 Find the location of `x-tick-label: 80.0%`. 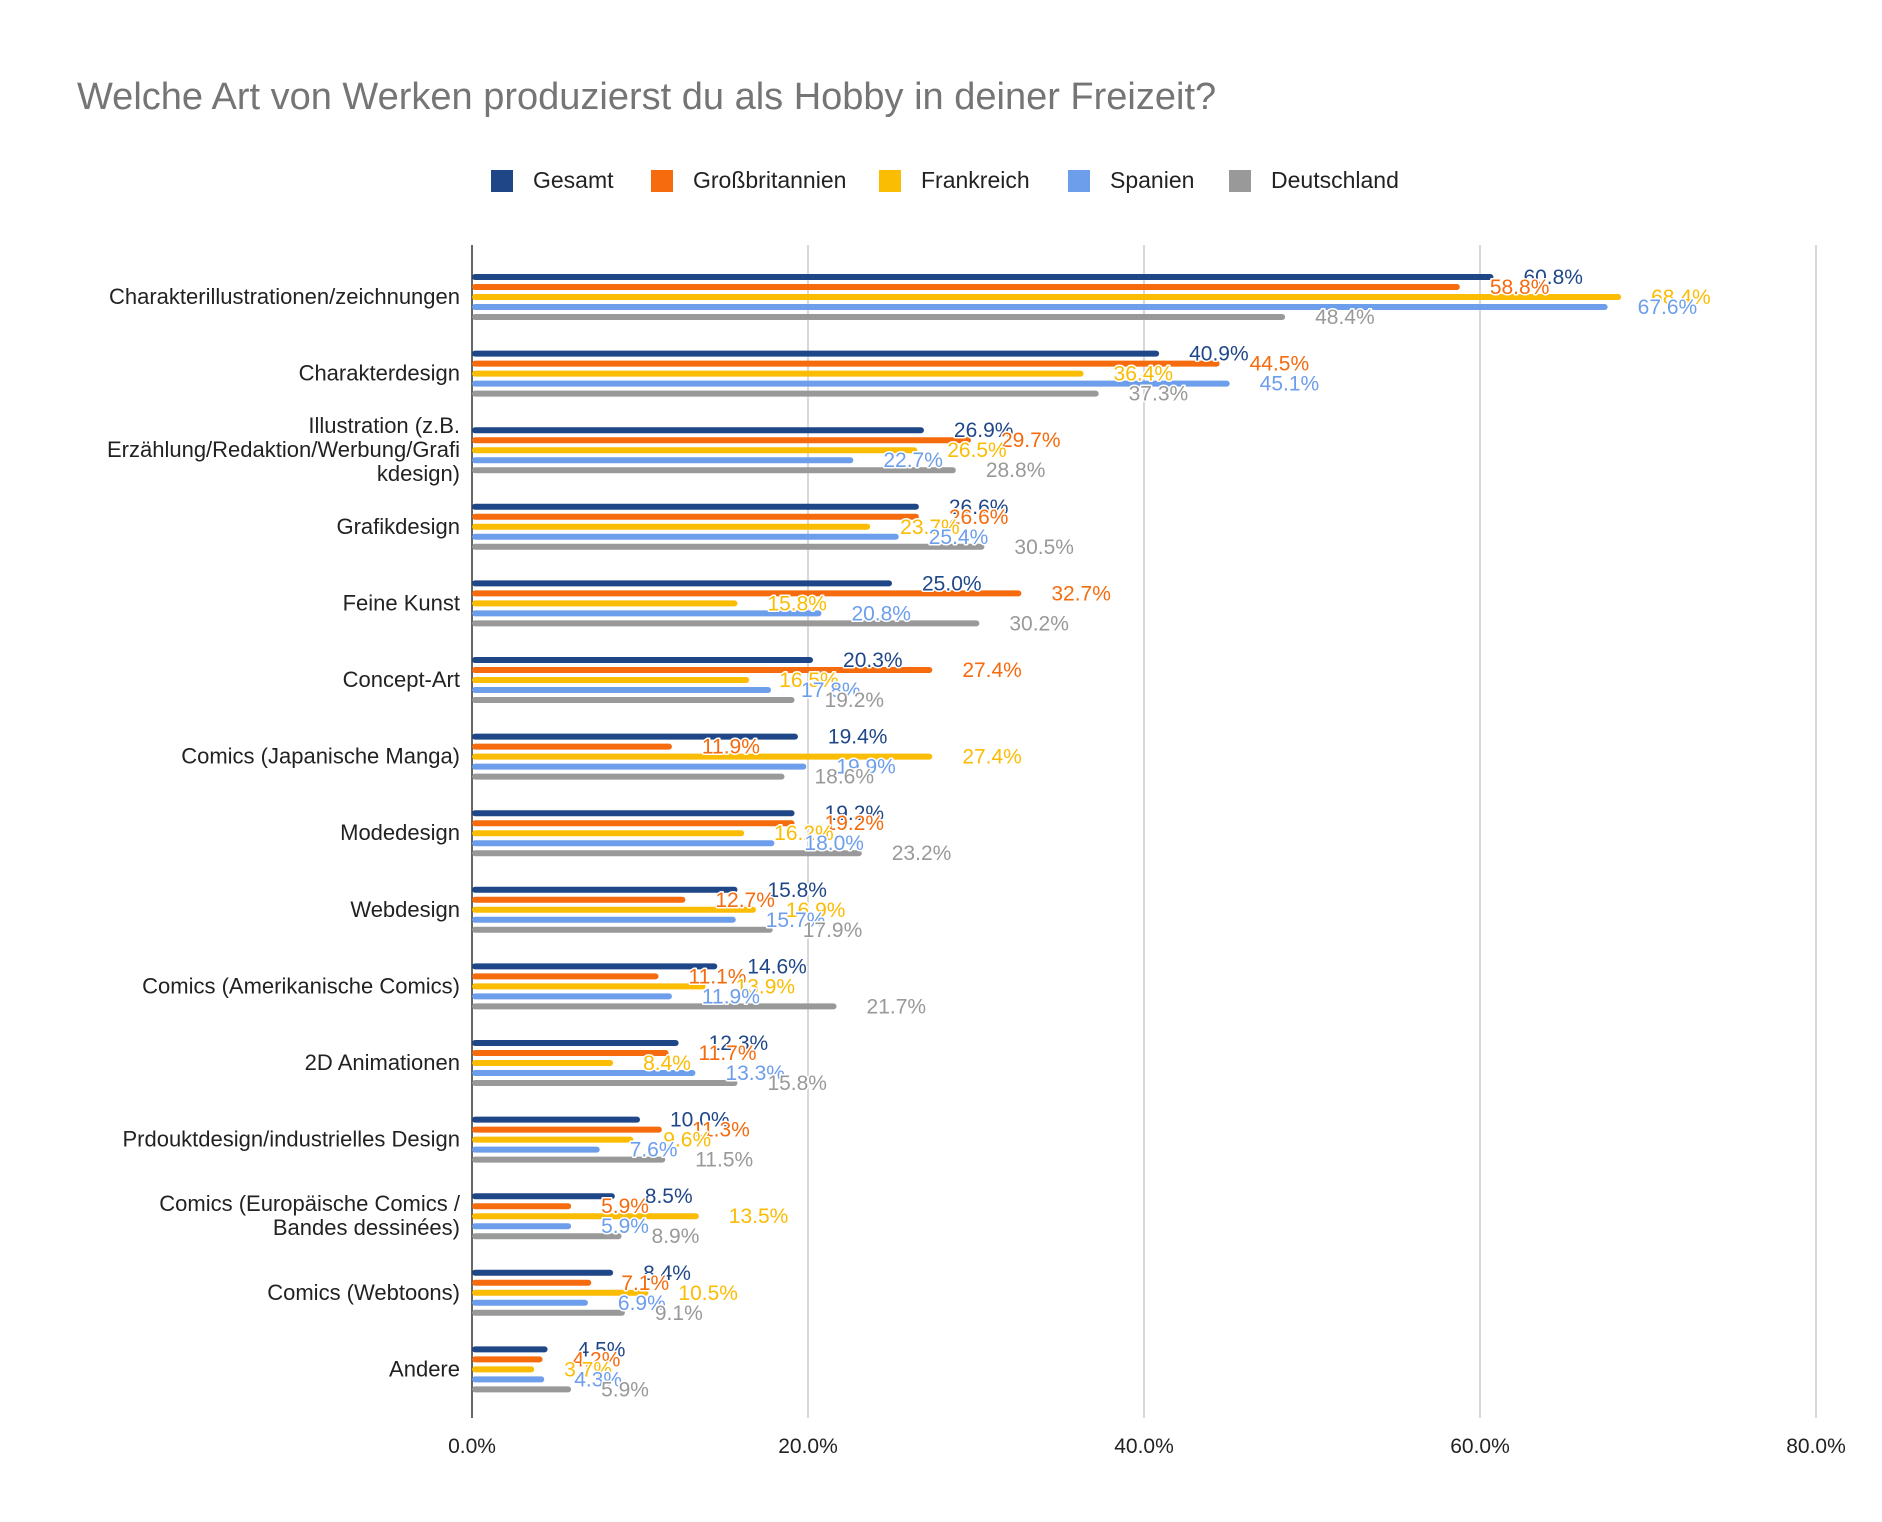

x-tick-label: 80.0% is located at coordinates (1816, 1446).